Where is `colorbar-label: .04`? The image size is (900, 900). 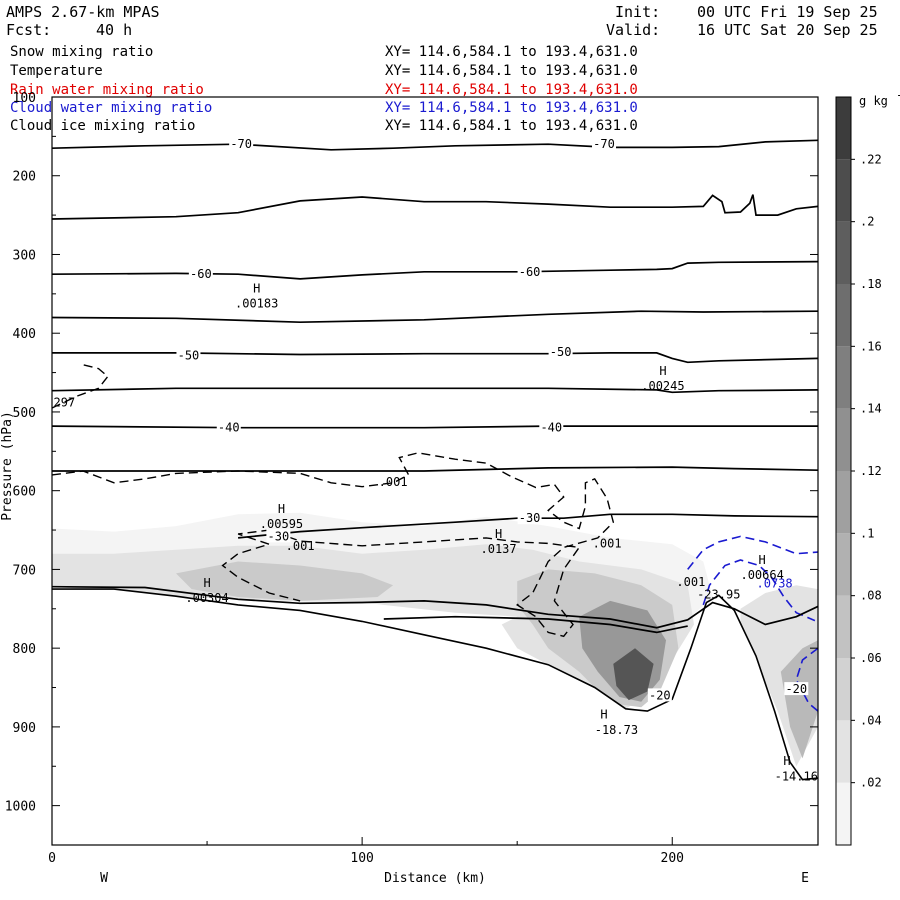 colorbar-label: .04 is located at coordinates (871, 720).